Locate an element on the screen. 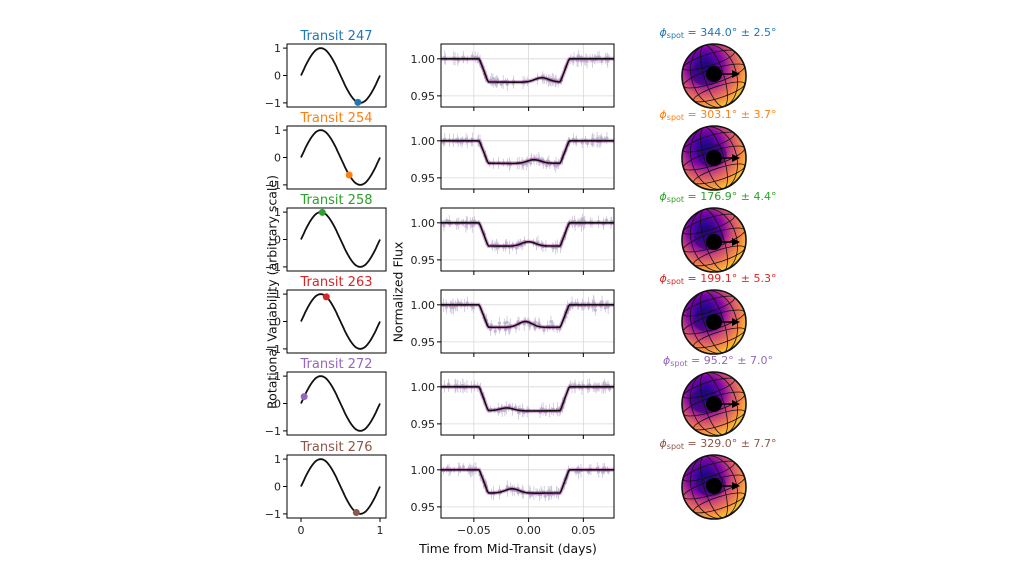  spot-phase-label: ϕspot = 344.0° ± 2.5° is located at coordinates (718, 33).